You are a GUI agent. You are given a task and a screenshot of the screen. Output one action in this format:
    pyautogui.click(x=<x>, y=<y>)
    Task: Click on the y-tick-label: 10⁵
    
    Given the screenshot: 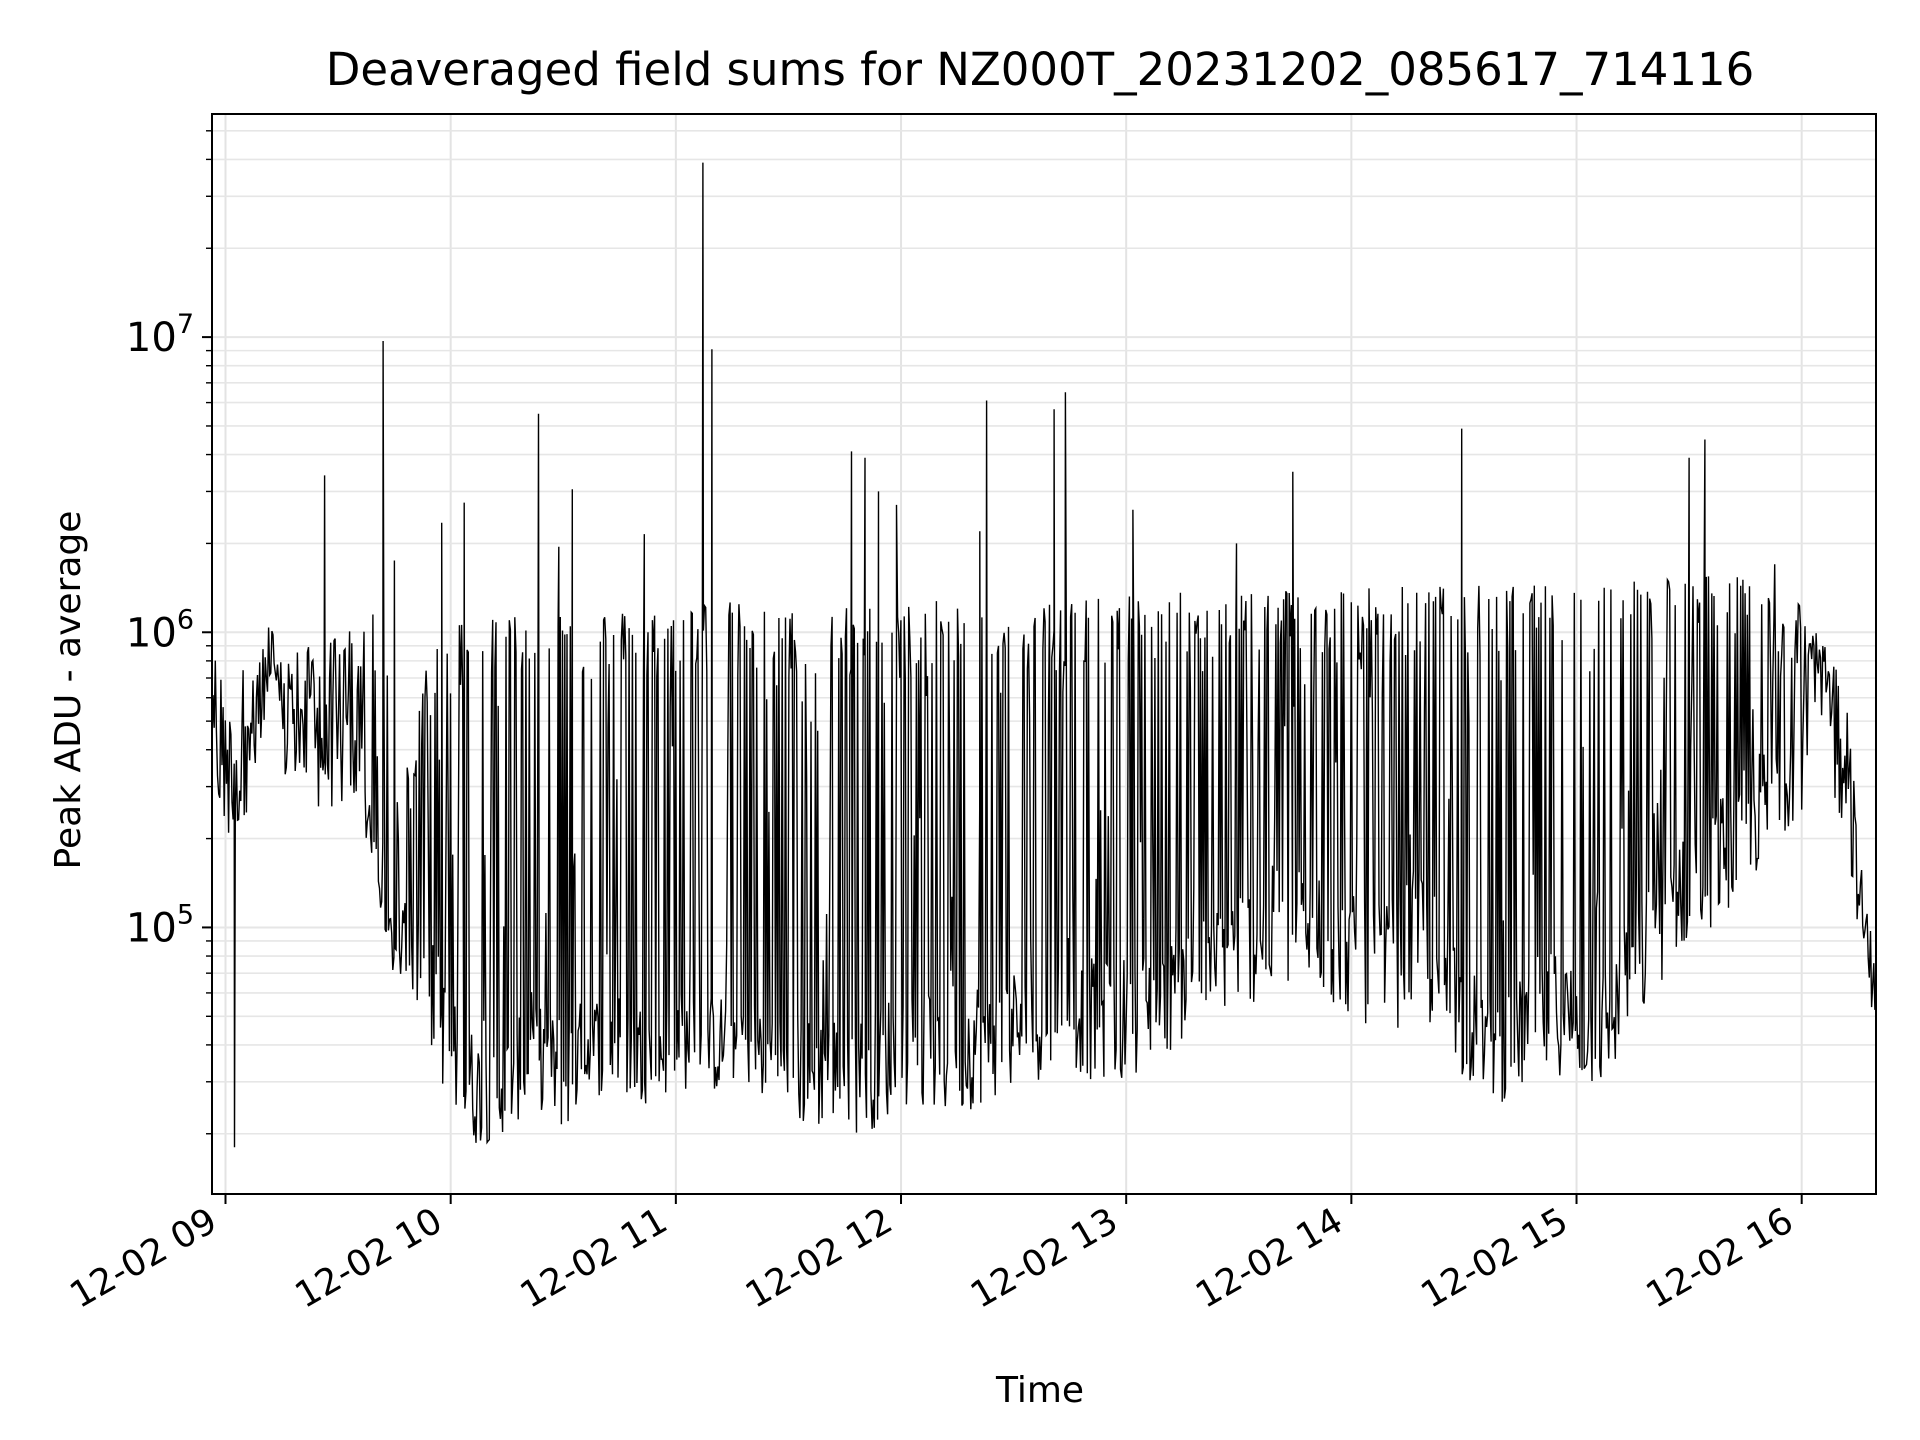 What is the action you would take?
    pyautogui.click(x=160, y=925)
    